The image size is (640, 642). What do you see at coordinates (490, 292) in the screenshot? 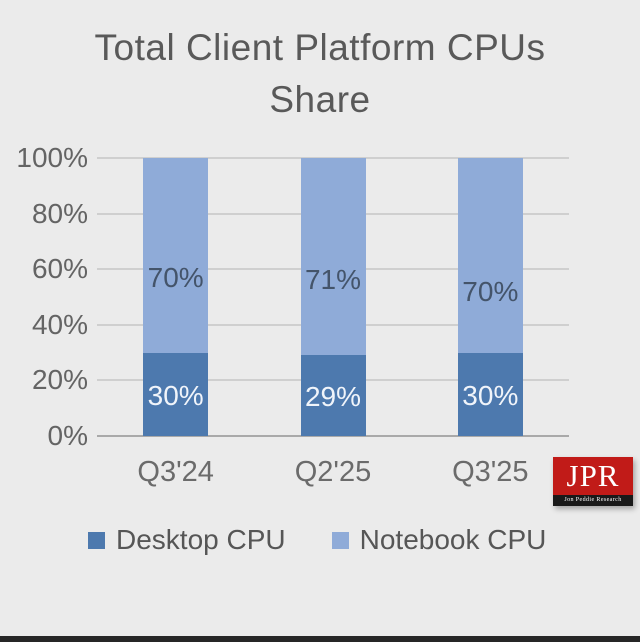
I see `bar-value-label-notebook-cpu-q3-25: 70%` at bounding box center [490, 292].